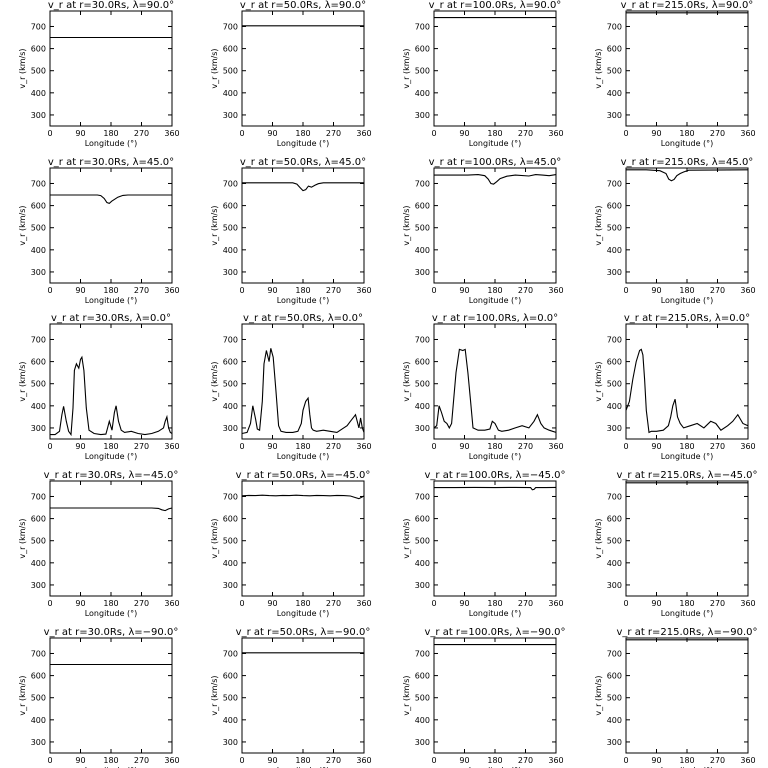 This screenshot has width=768, height=768. Describe the element at coordinates (686, 632) in the screenshot. I see `panel-title: v_r at r=215.0Rs, λ=−90.0°` at that location.